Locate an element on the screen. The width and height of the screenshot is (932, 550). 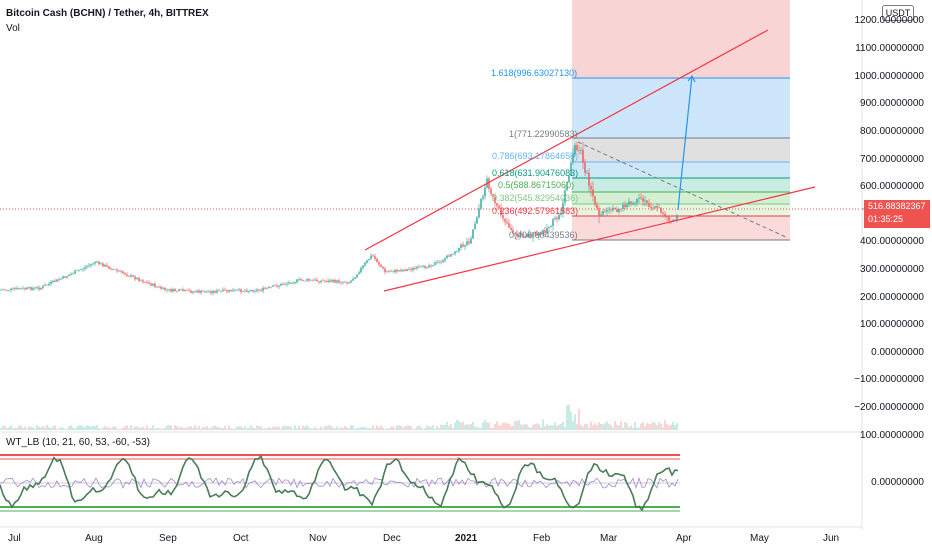
time-tick: May is located at coordinates (759, 538).